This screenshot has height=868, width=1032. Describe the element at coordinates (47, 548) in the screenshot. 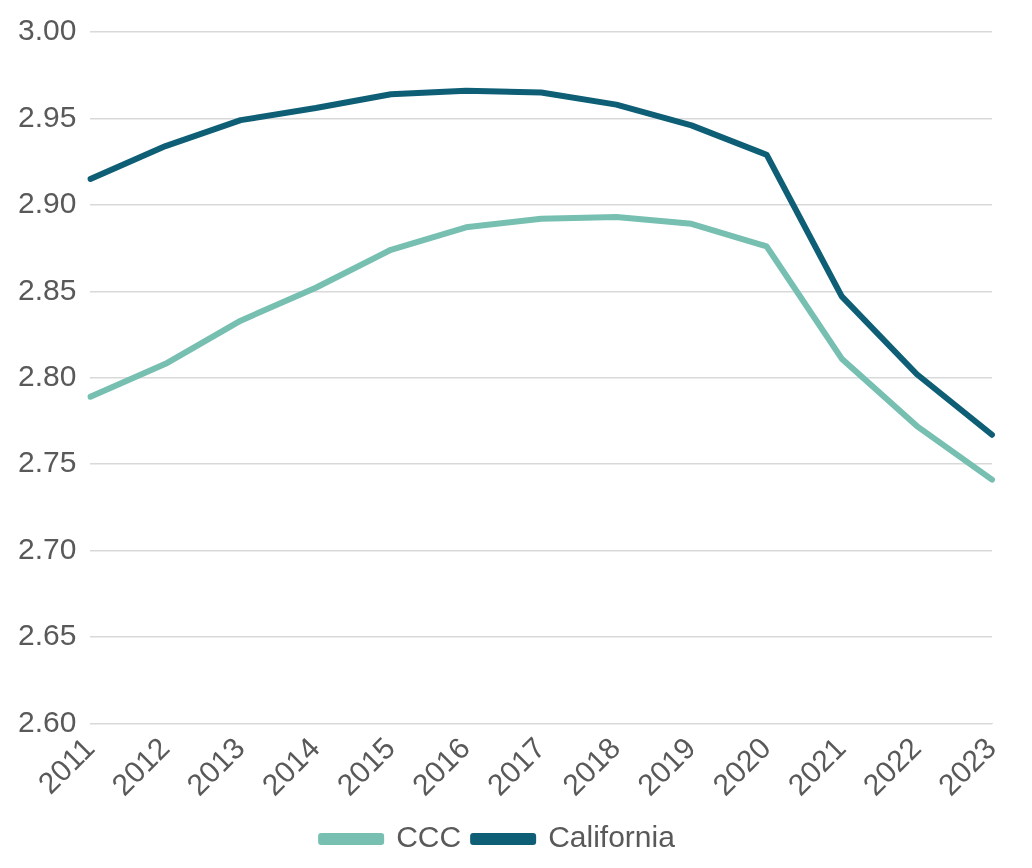

I see `y-tick-label: 2.70` at that location.